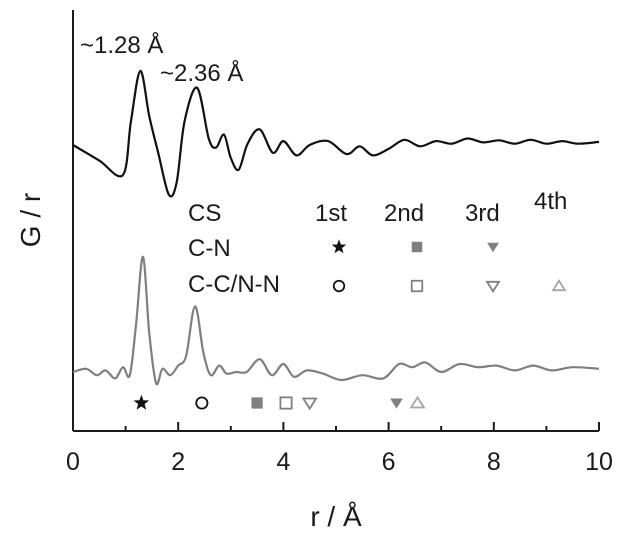 The width and height of the screenshot is (641, 538). I want to click on peak-marker-open-square, so click(286, 403).